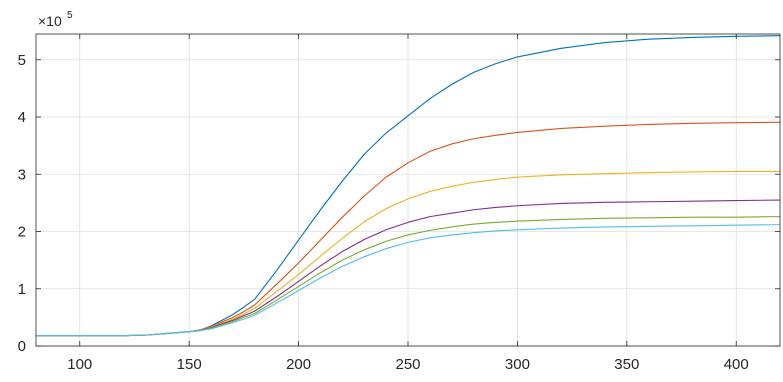 The image size is (783, 382). Describe the element at coordinates (79, 364) in the screenshot. I see `x-tick-label: 100` at that location.